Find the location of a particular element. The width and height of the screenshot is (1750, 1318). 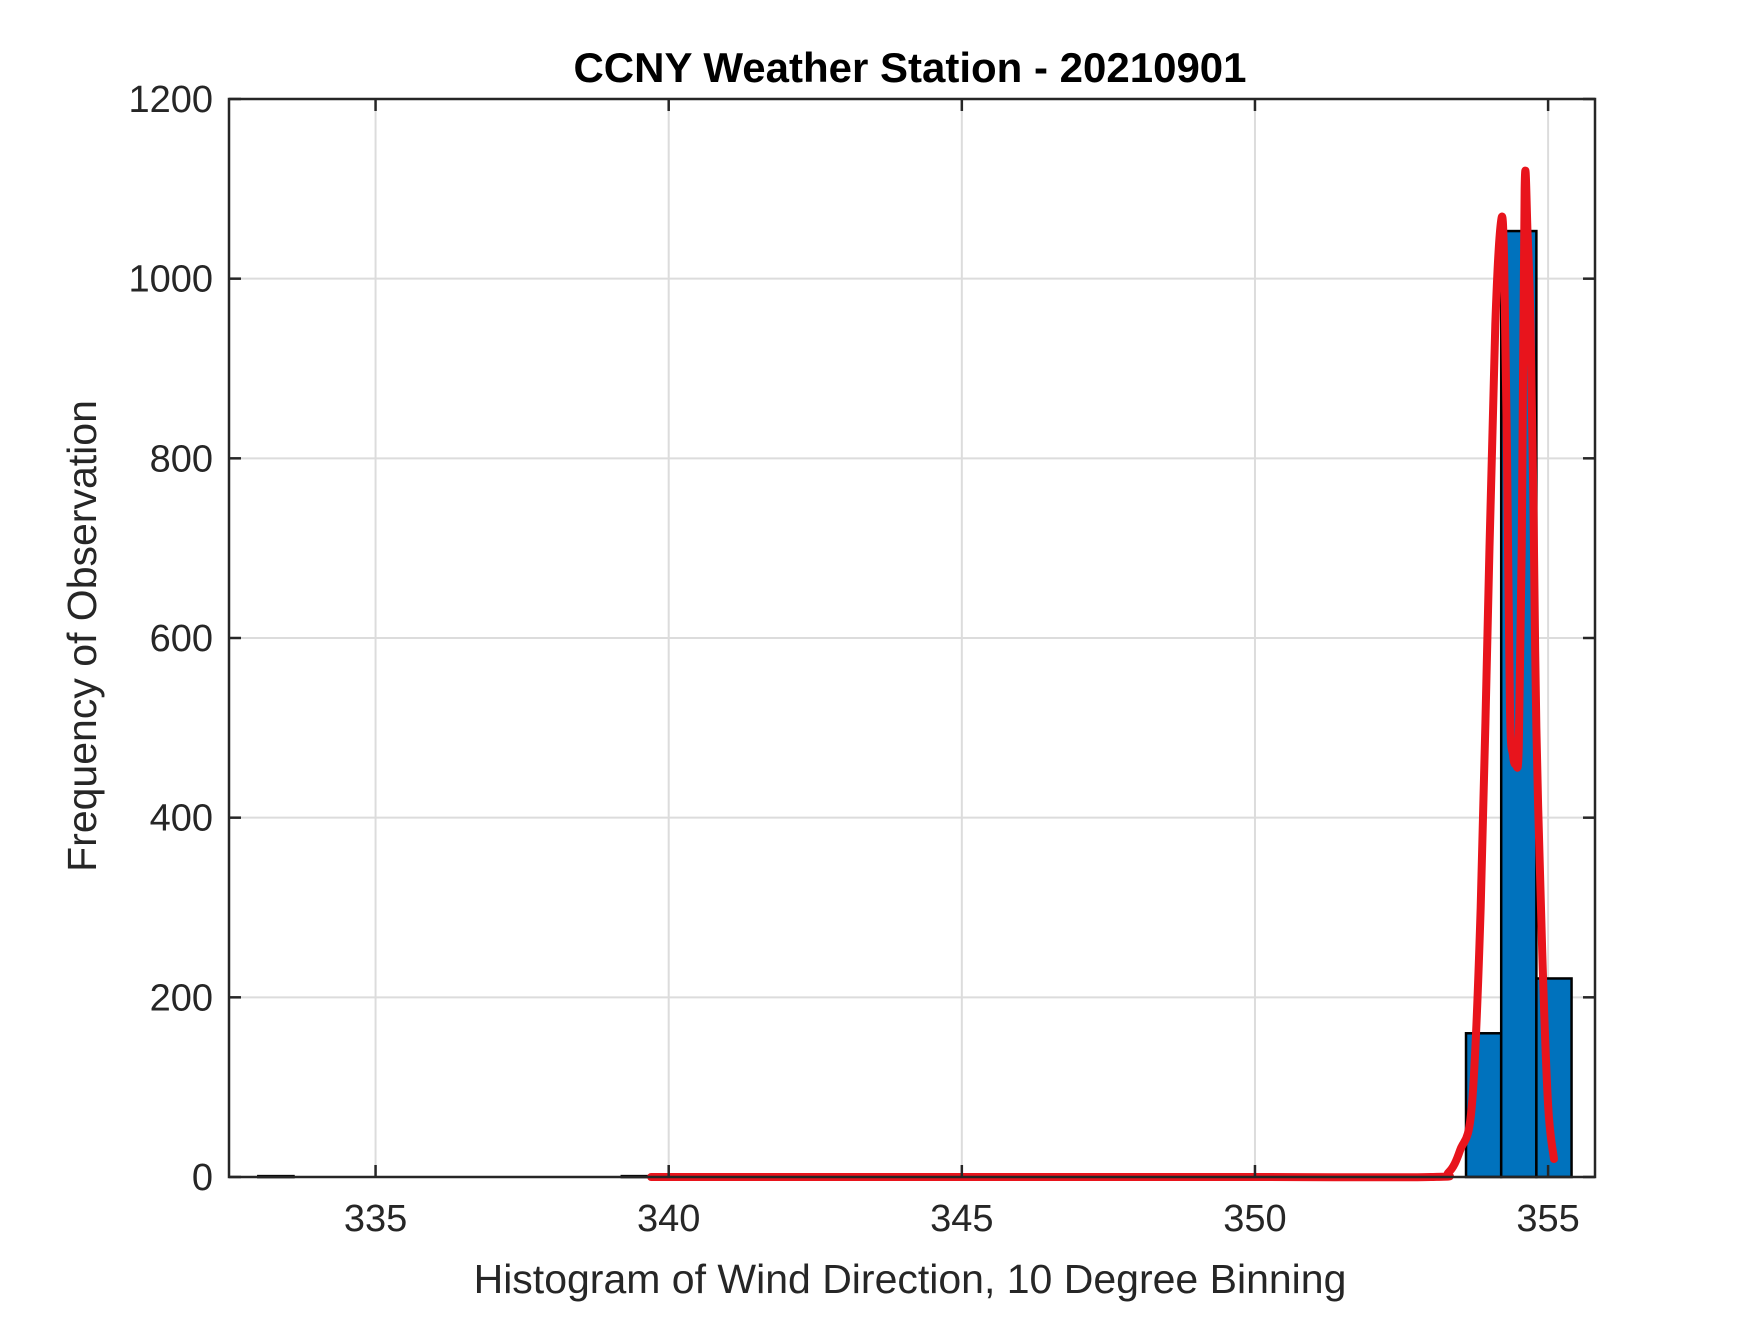

y-tick-label: 800 is located at coordinates (181, 459).